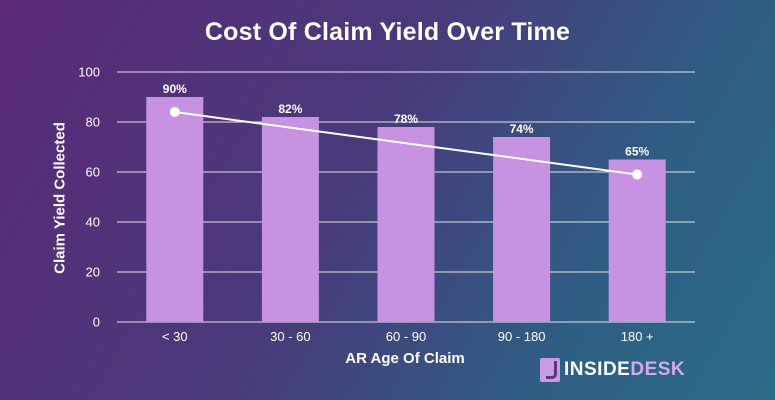  I want to click on y-axis-label: Claim Yield Collected, so click(60, 198).